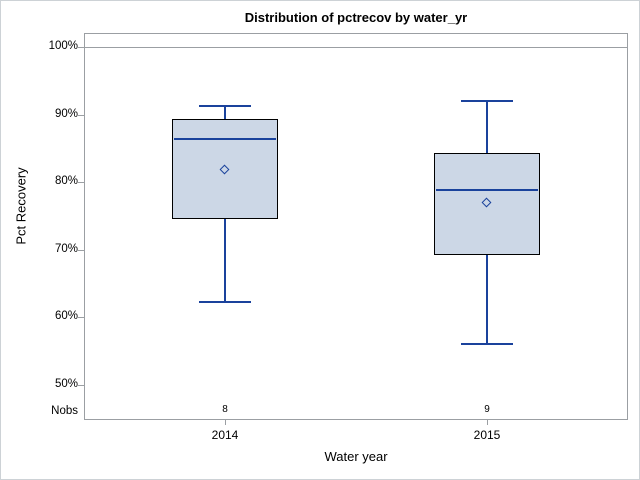 The image size is (640, 480). I want to click on y-tick-label: 100%, so click(63, 46).